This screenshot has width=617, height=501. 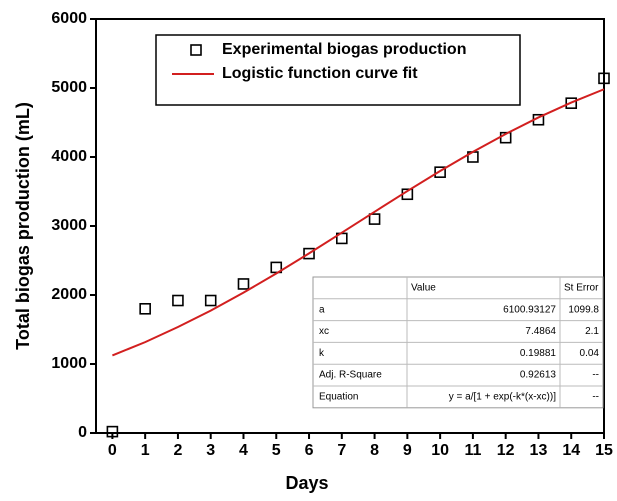 What do you see at coordinates (539, 450) in the screenshot?
I see `x-tick-label: 13` at bounding box center [539, 450].